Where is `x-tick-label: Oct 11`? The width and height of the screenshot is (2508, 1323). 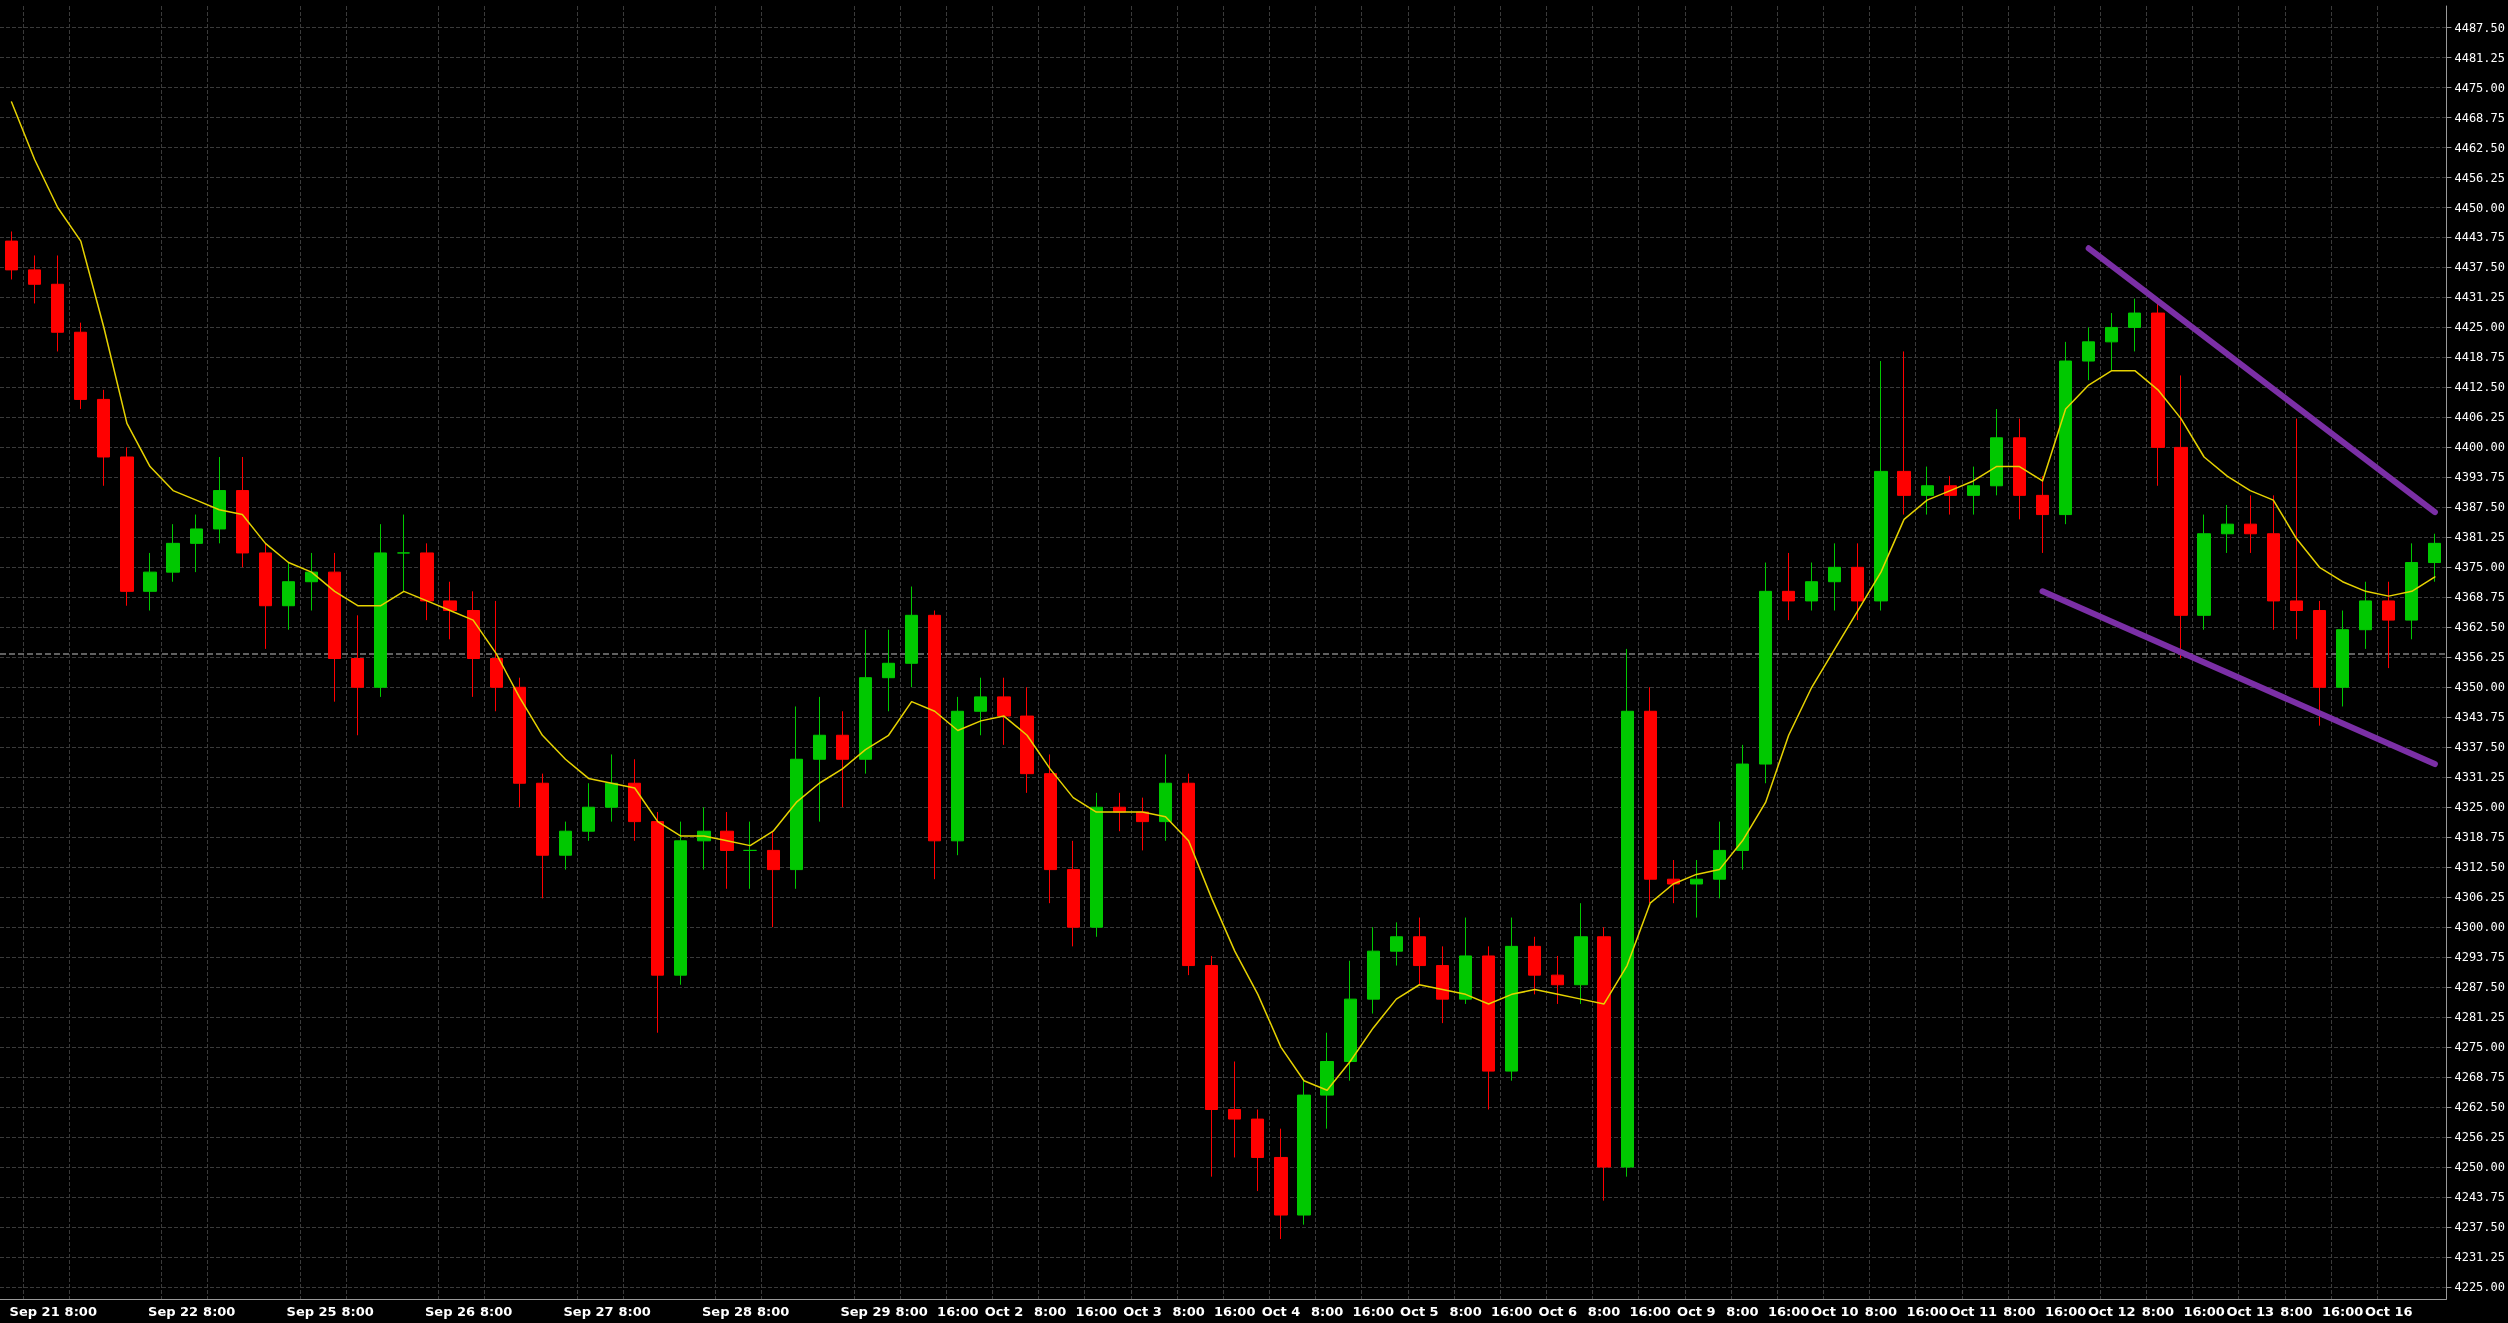 x-tick-label: Oct 11 is located at coordinates (1973, 1311).